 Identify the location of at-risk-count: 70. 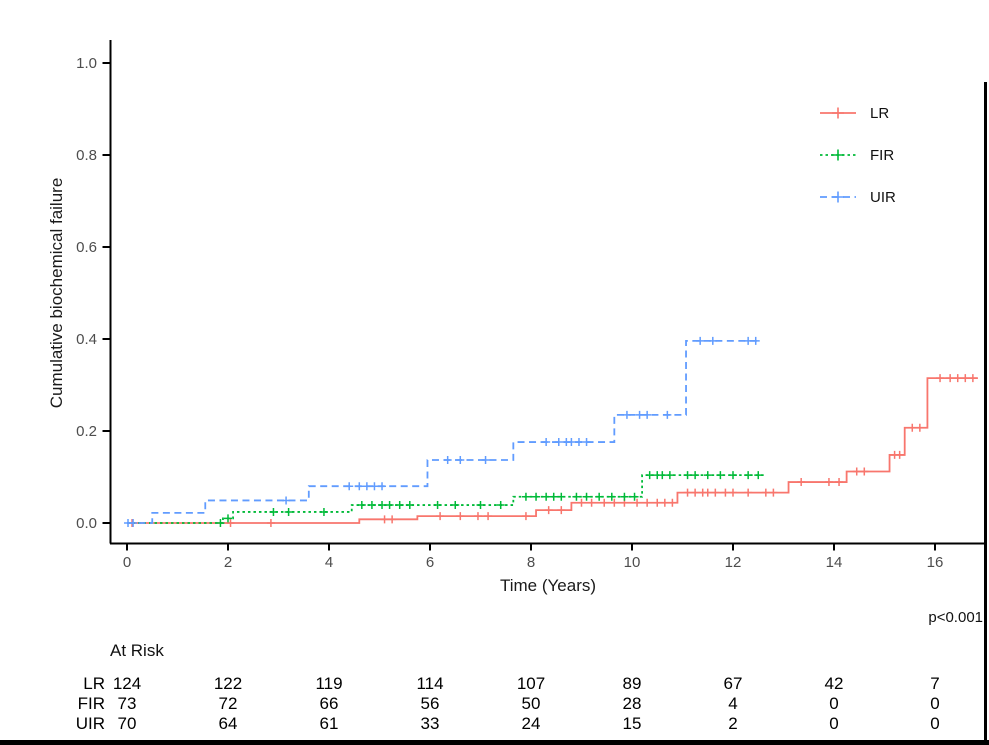
(127, 723).